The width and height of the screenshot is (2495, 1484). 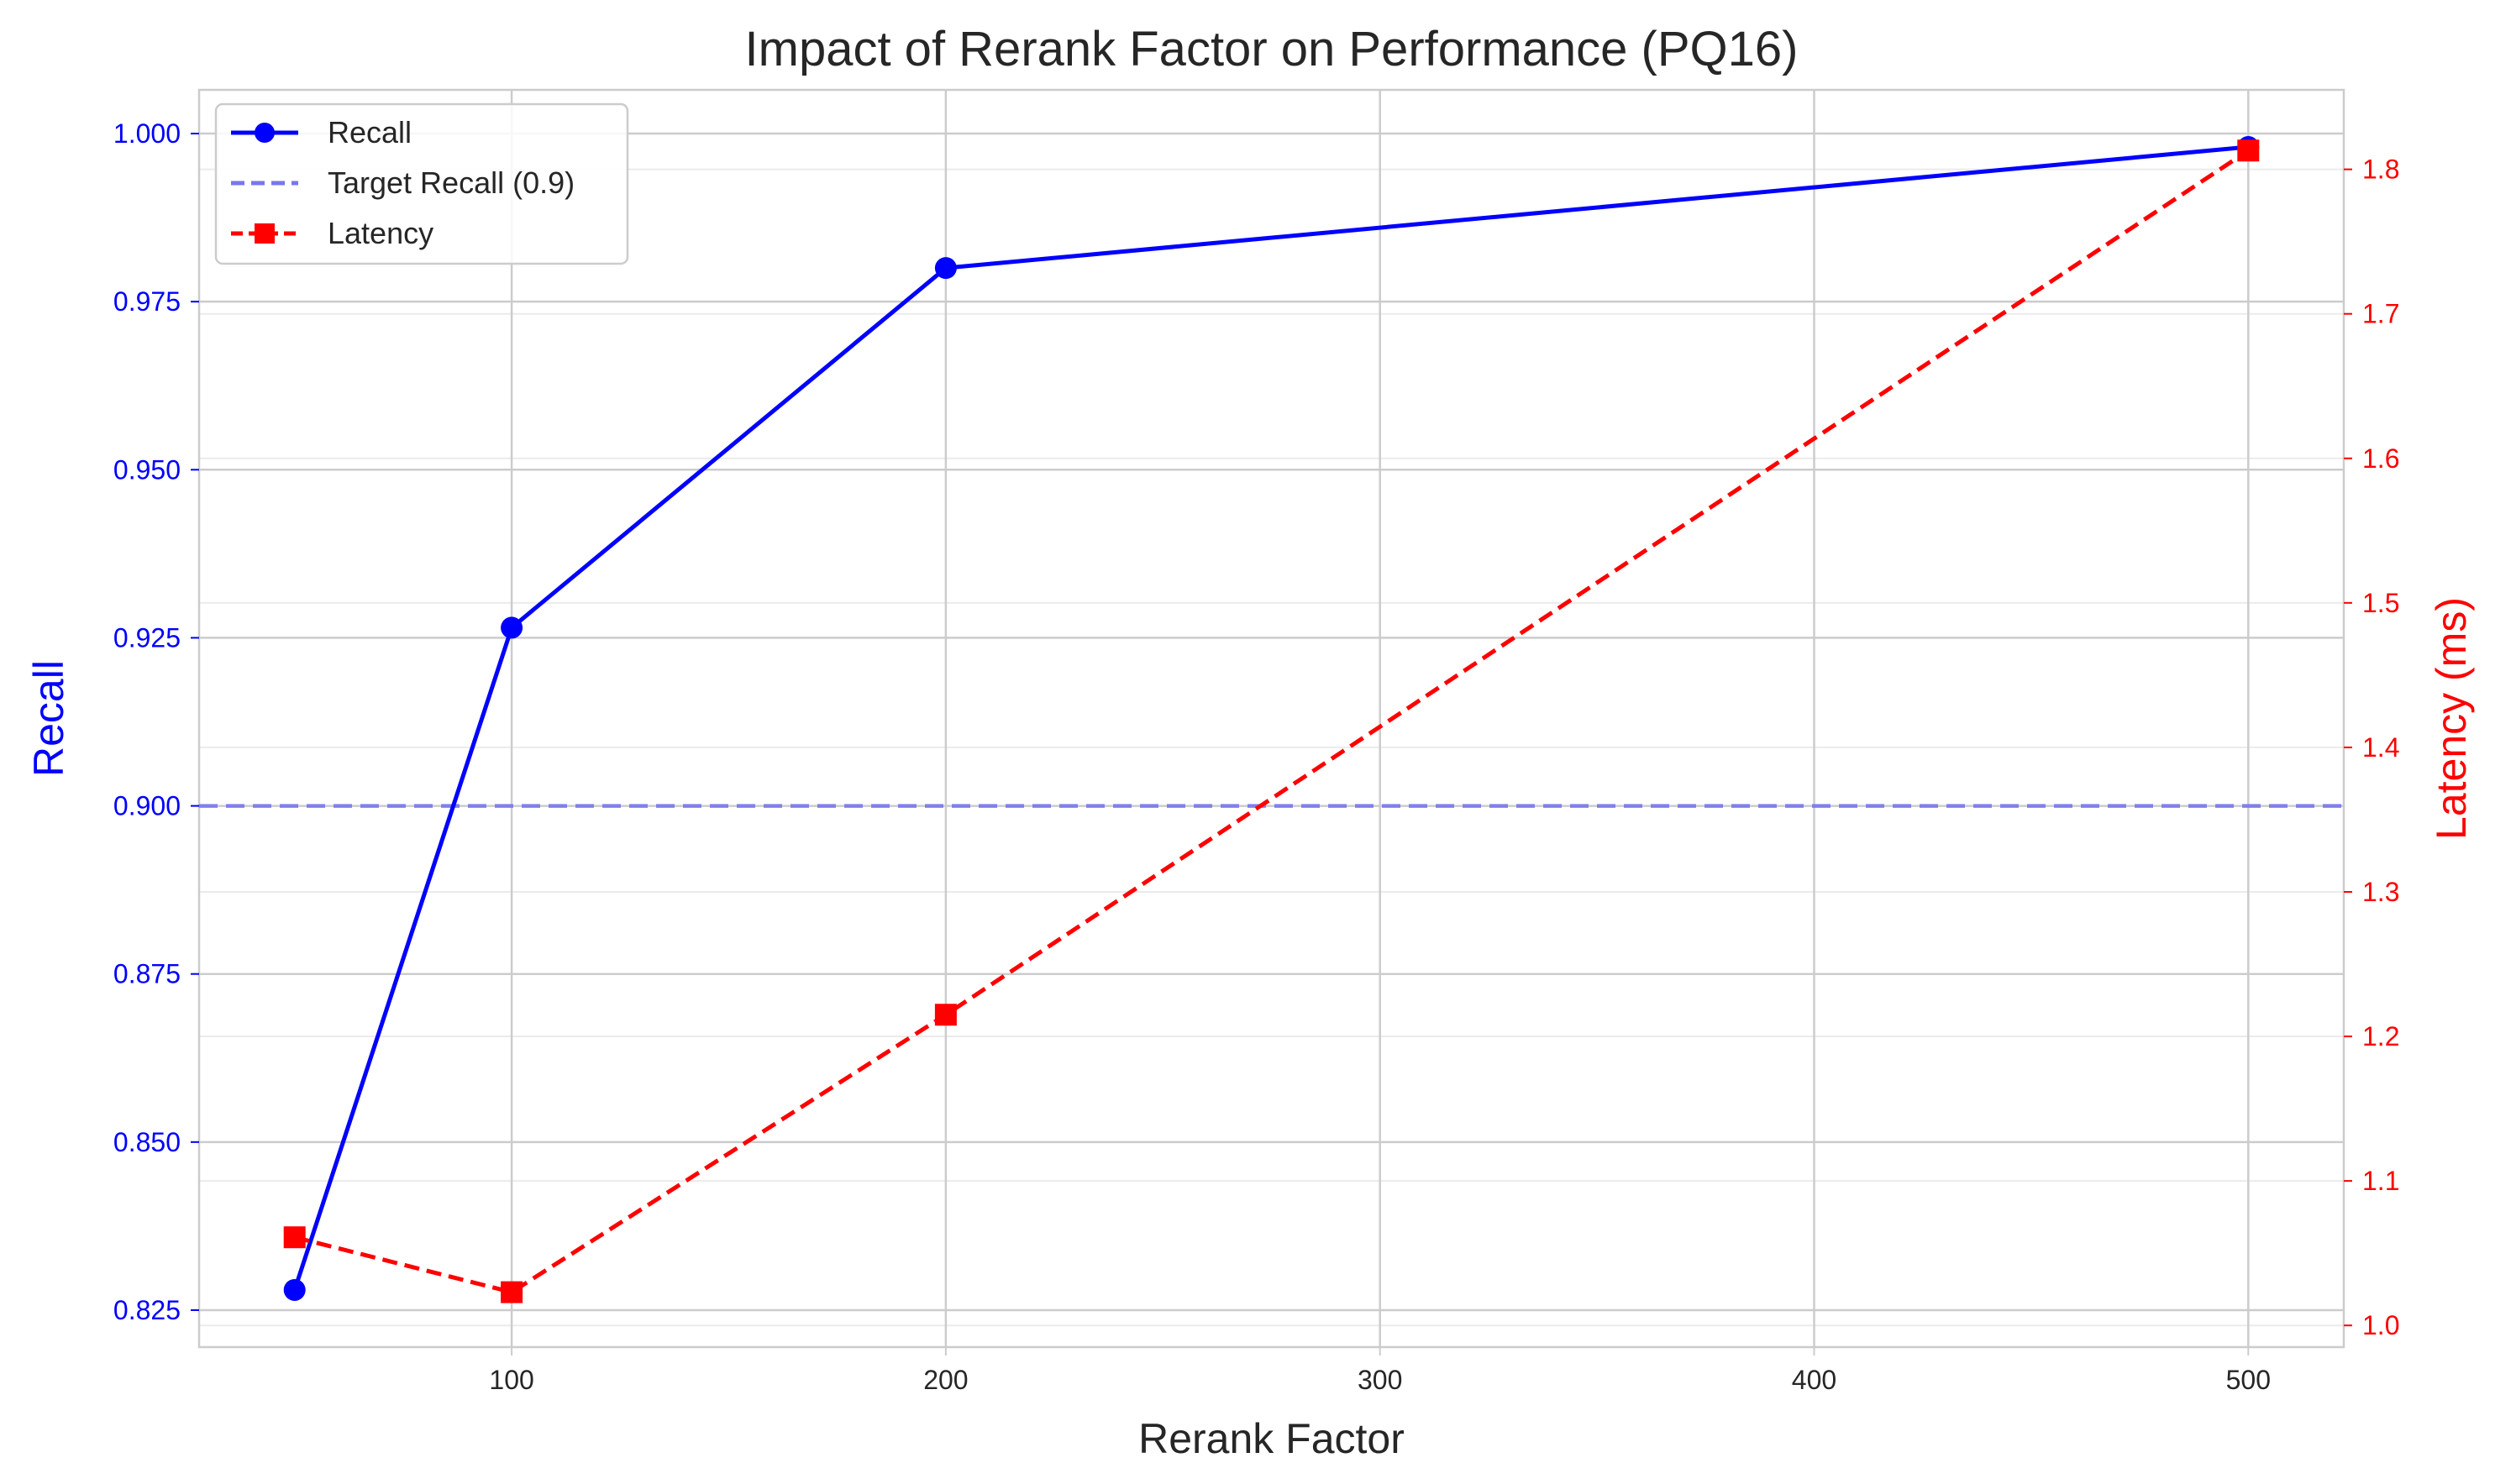 What do you see at coordinates (2380, 748) in the screenshot?
I see `y-right-tick-label-4: 1.4` at bounding box center [2380, 748].